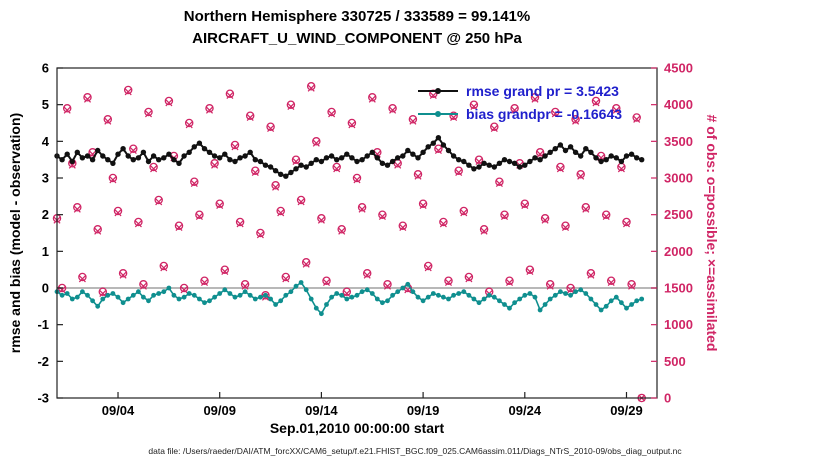  I want to click on svg-text: 4000, so click(678, 104).